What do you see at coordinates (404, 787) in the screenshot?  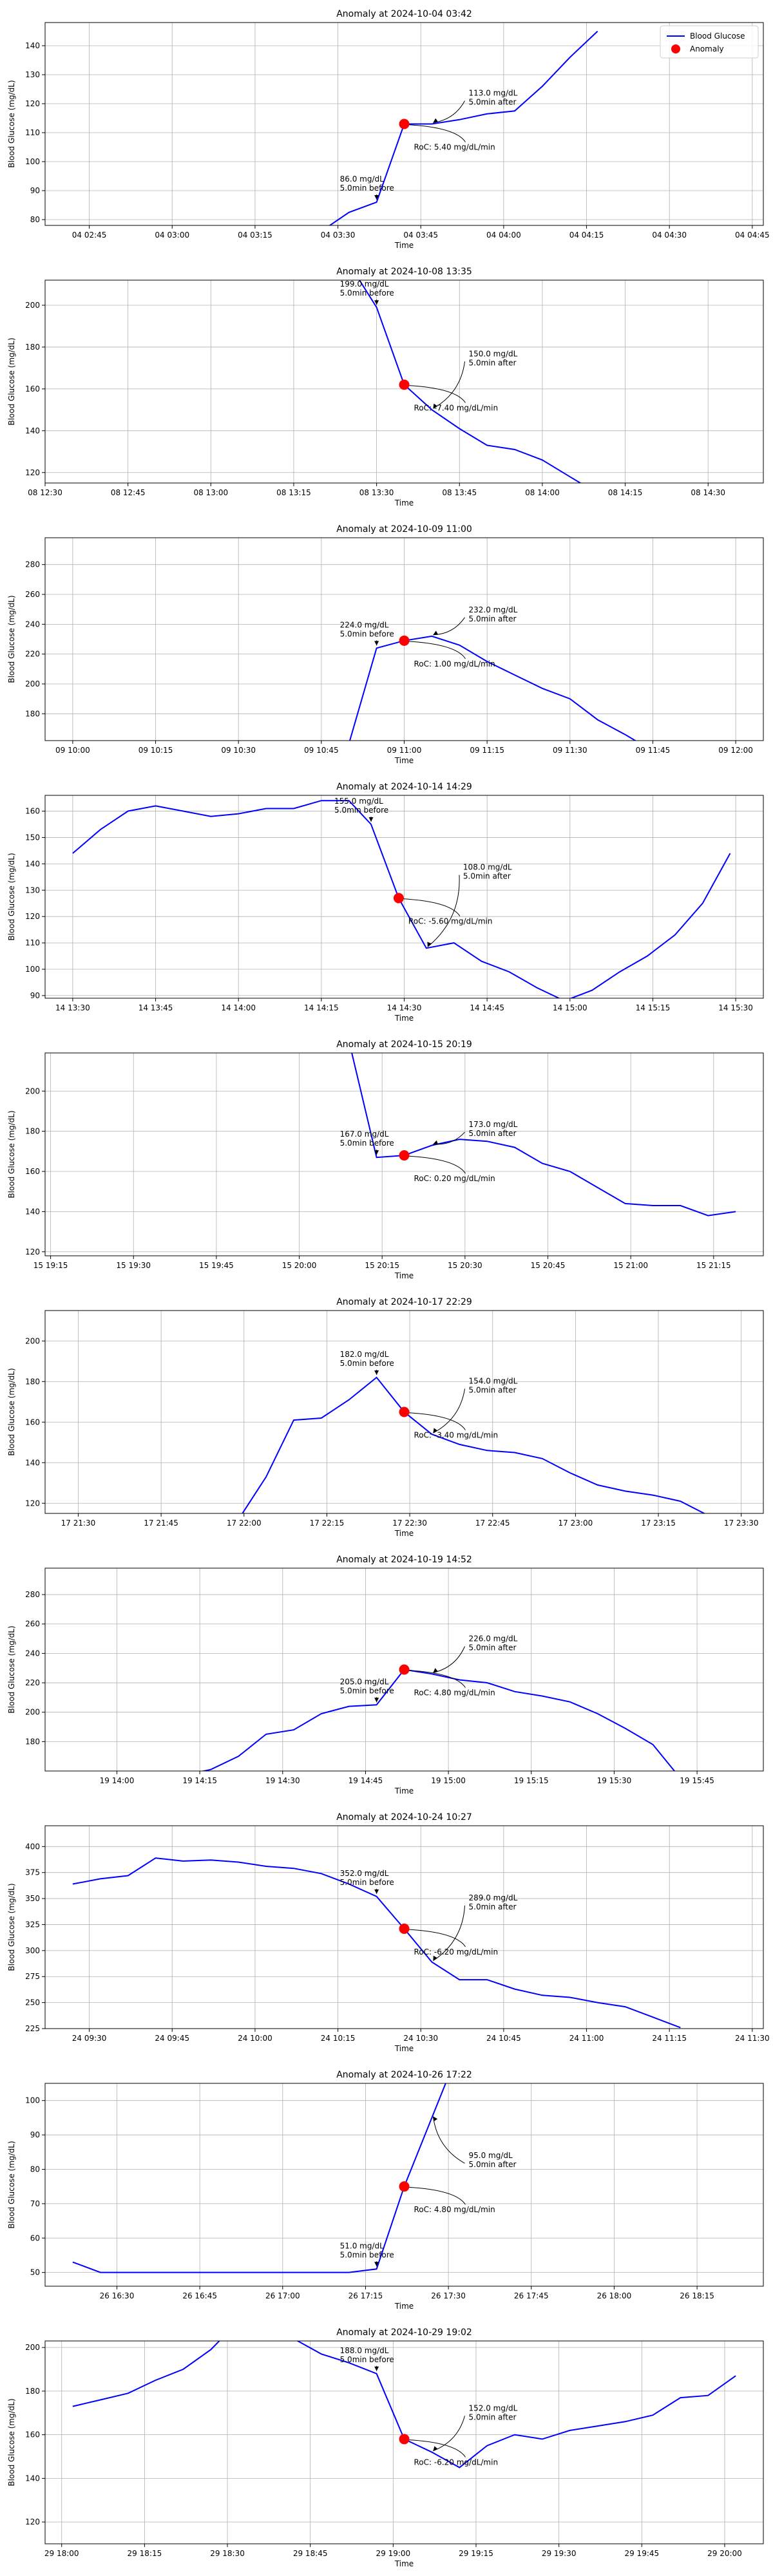 I see `chart-title: Anomaly at 2024-10-14 14:29` at bounding box center [404, 787].